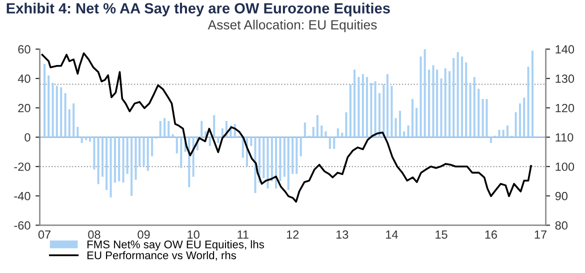 The height and width of the screenshot is (273, 585). What do you see at coordinates (561, 196) in the screenshot?
I see `y2-tick-label: 90` at bounding box center [561, 196].